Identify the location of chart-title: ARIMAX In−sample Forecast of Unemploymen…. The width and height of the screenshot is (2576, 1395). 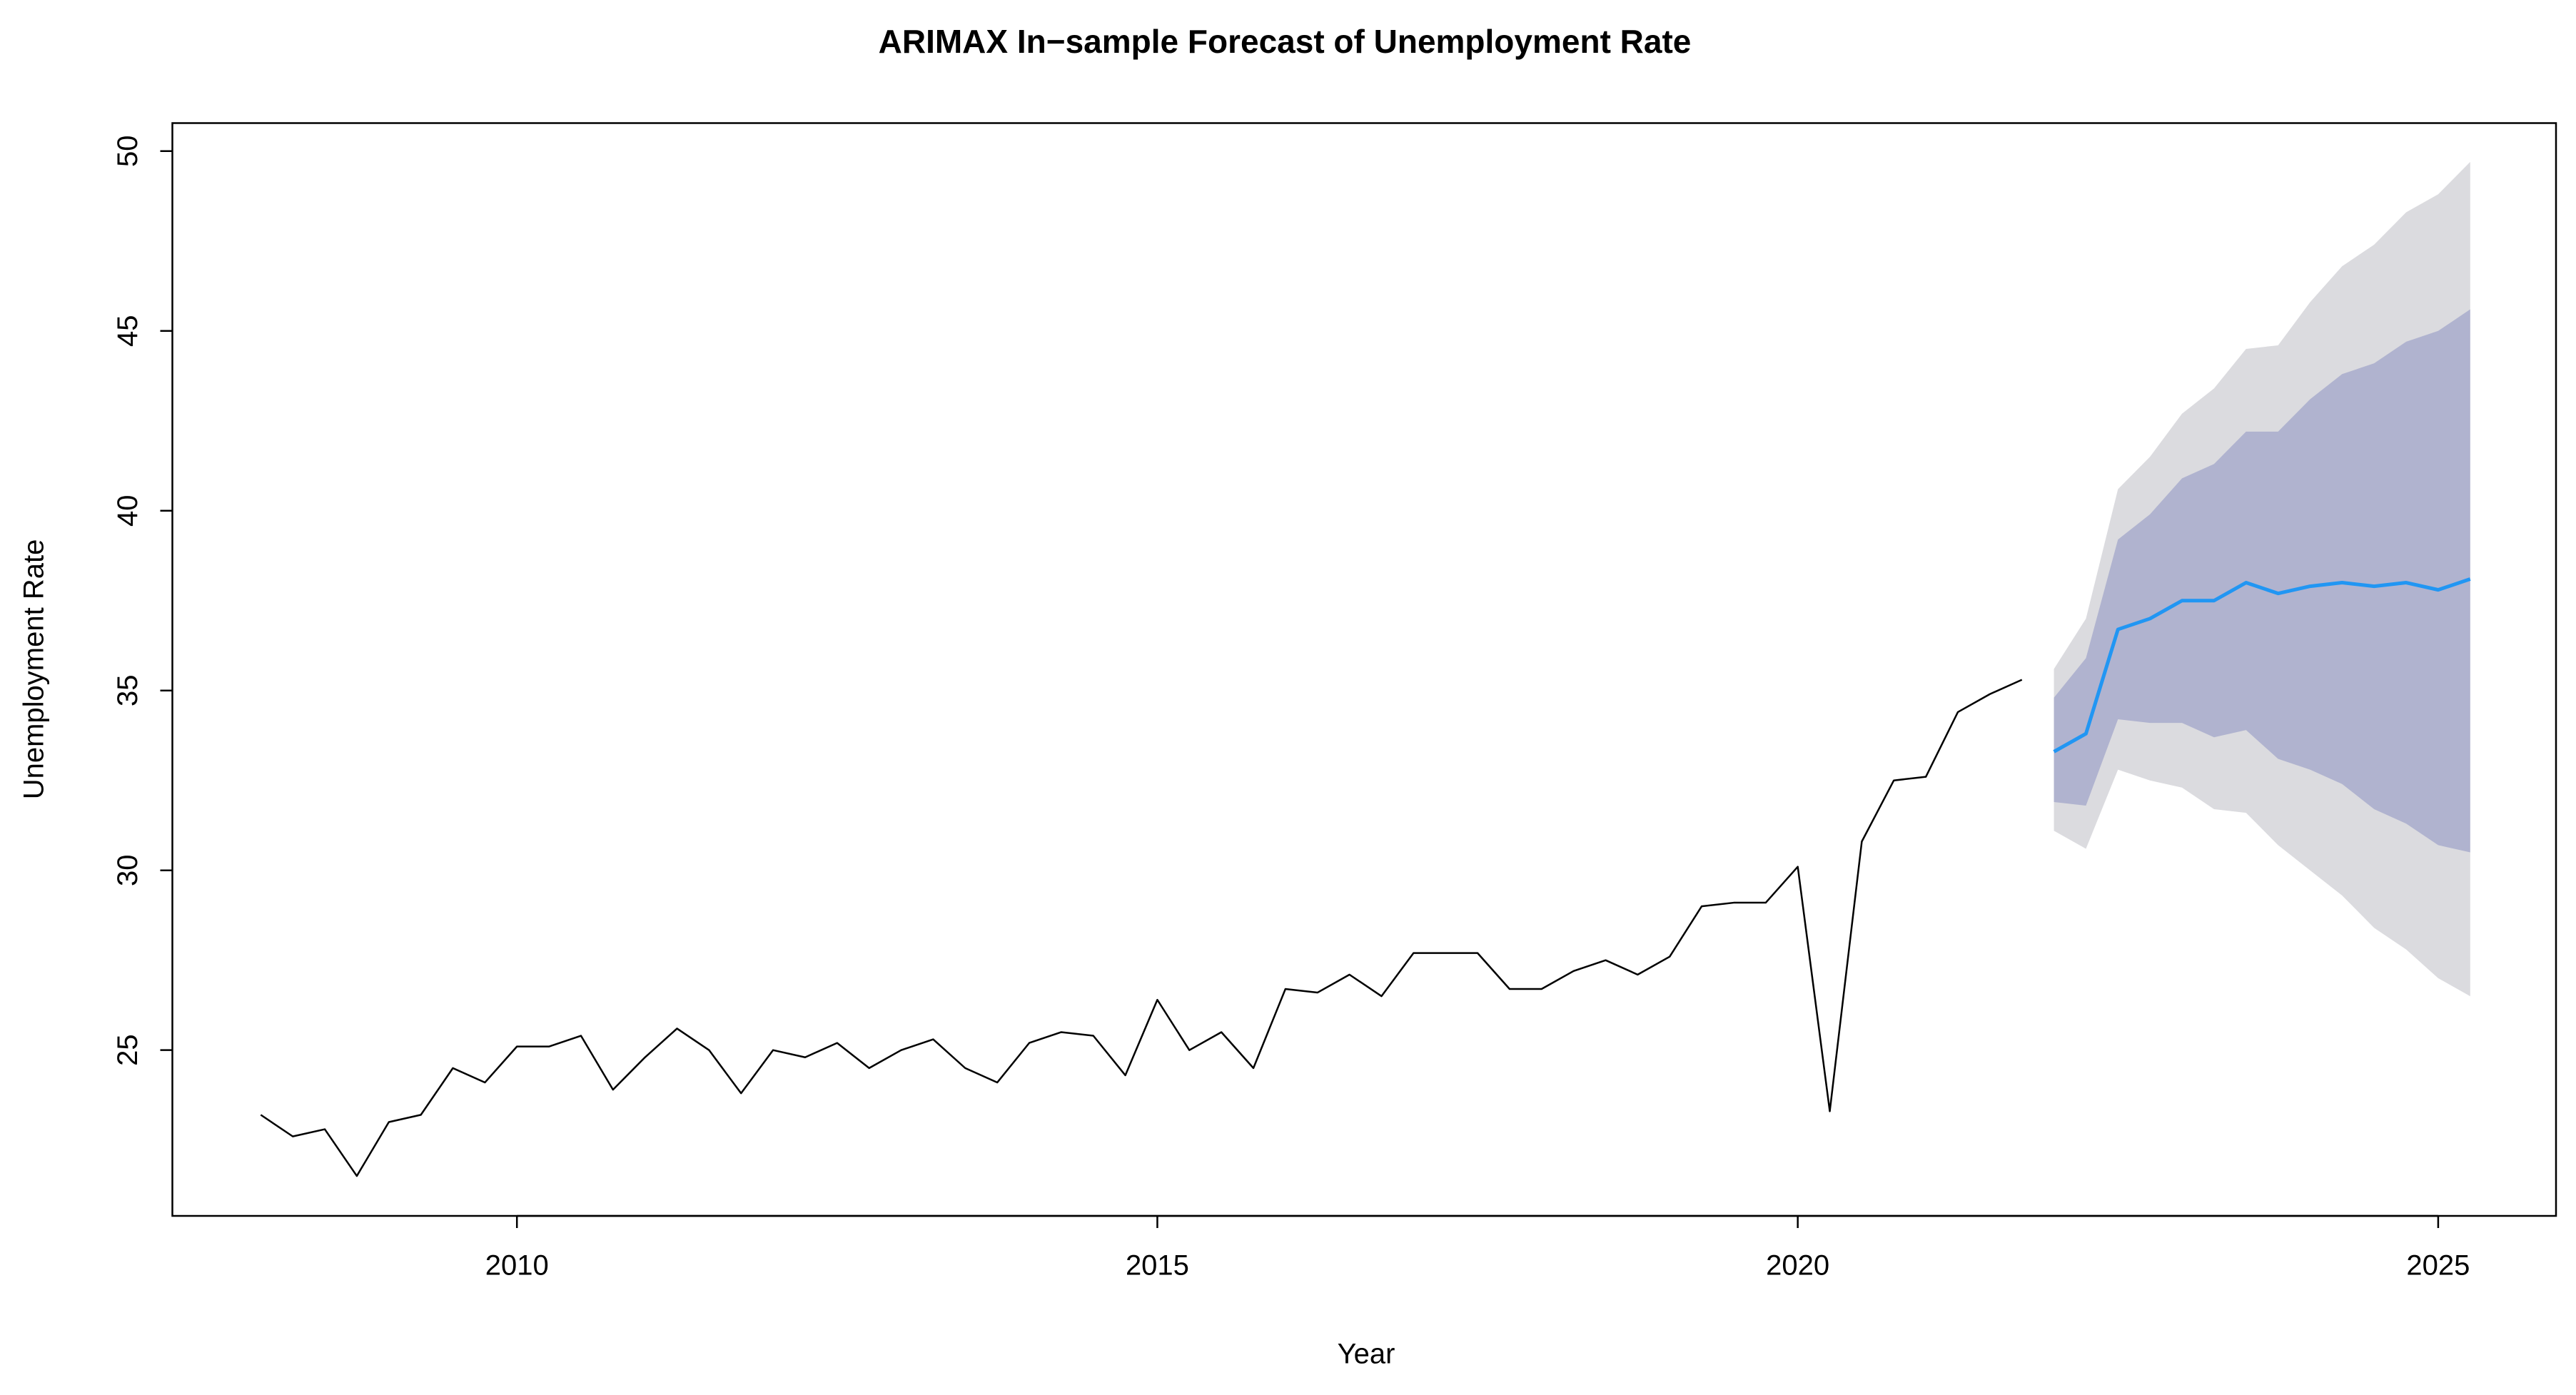
(1285, 41).